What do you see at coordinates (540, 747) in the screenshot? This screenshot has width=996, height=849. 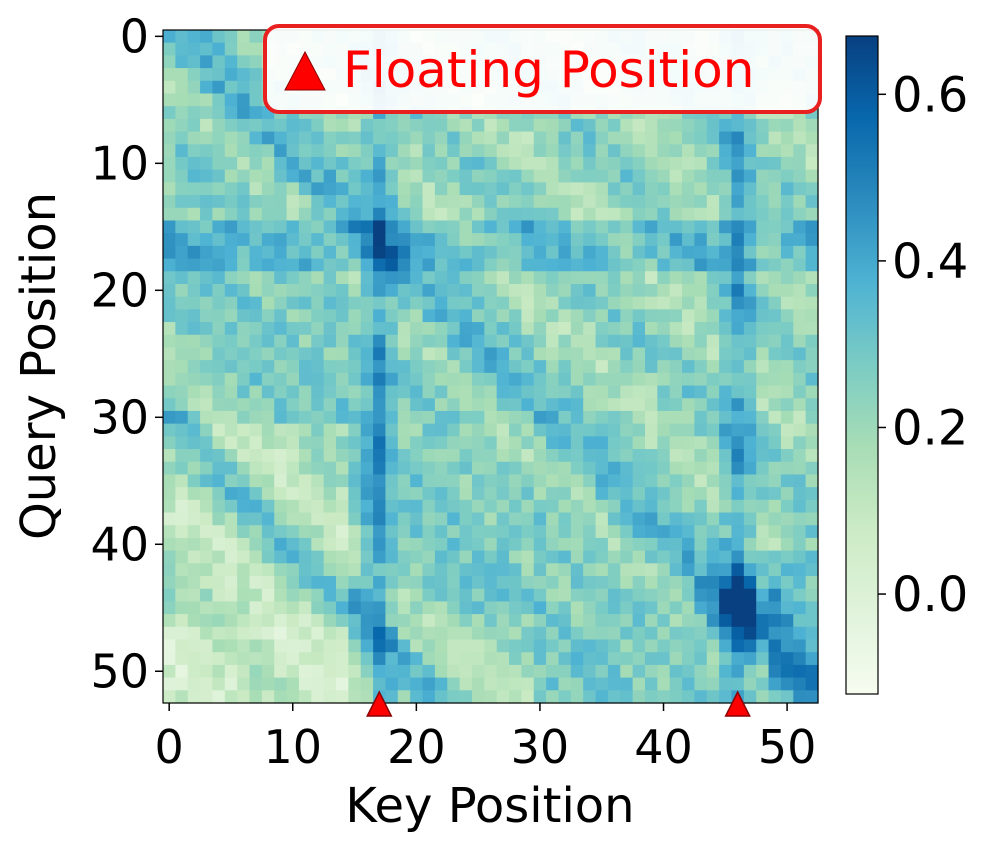 I see `x-tick-label: 30` at bounding box center [540, 747].